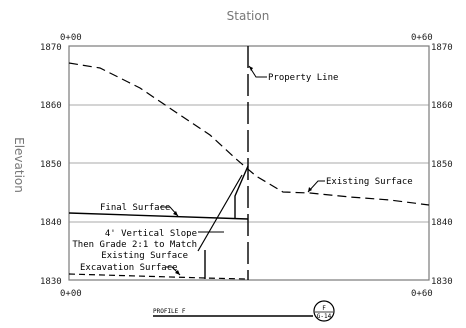  What do you see at coordinates (241, 192) in the screenshot?
I see `cut-slope-line` at bounding box center [241, 192].